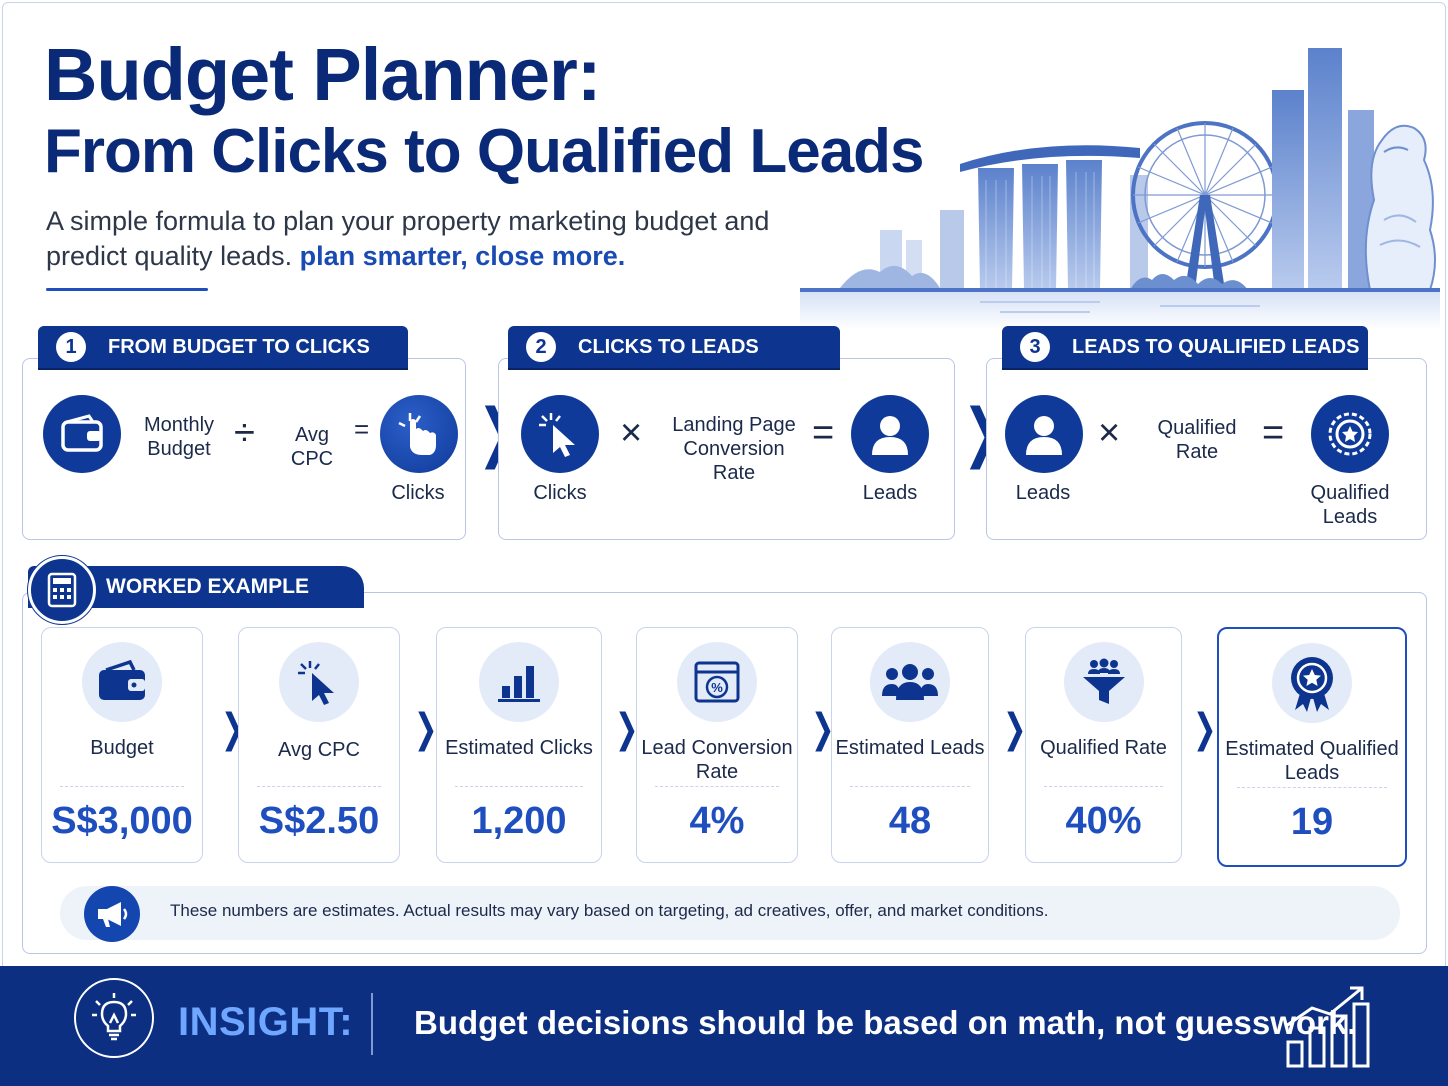  What do you see at coordinates (319, 750) in the screenshot?
I see `card-label: Avg CPC` at bounding box center [319, 750].